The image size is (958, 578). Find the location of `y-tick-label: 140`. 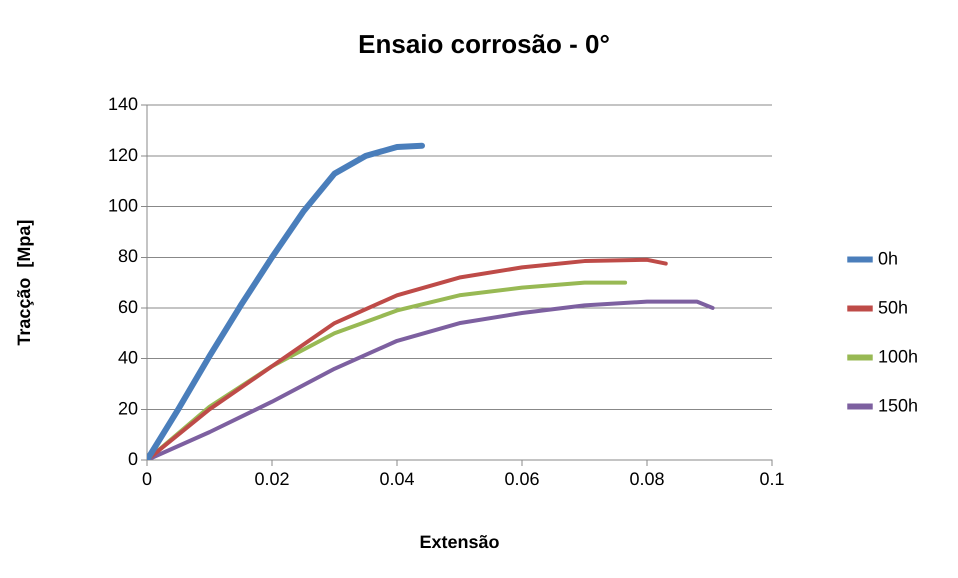

y-tick-label: 140 is located at coordinates (123, 104).